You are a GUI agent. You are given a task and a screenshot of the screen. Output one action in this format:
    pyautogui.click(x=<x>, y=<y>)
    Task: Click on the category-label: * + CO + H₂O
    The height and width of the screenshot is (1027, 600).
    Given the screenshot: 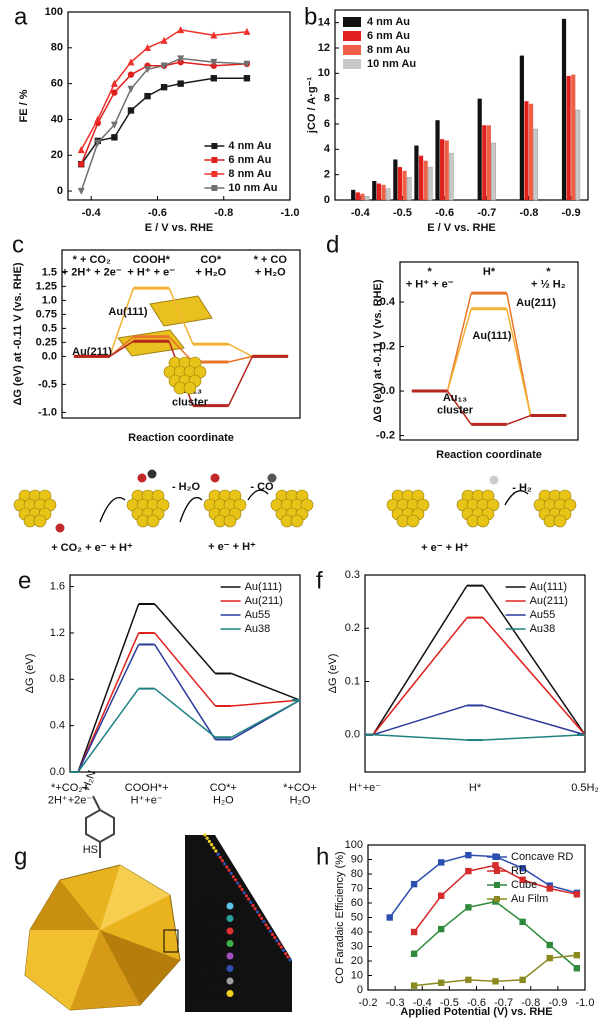 What is the action you would take?
    pyautogui.click(x=271, y=266)
    